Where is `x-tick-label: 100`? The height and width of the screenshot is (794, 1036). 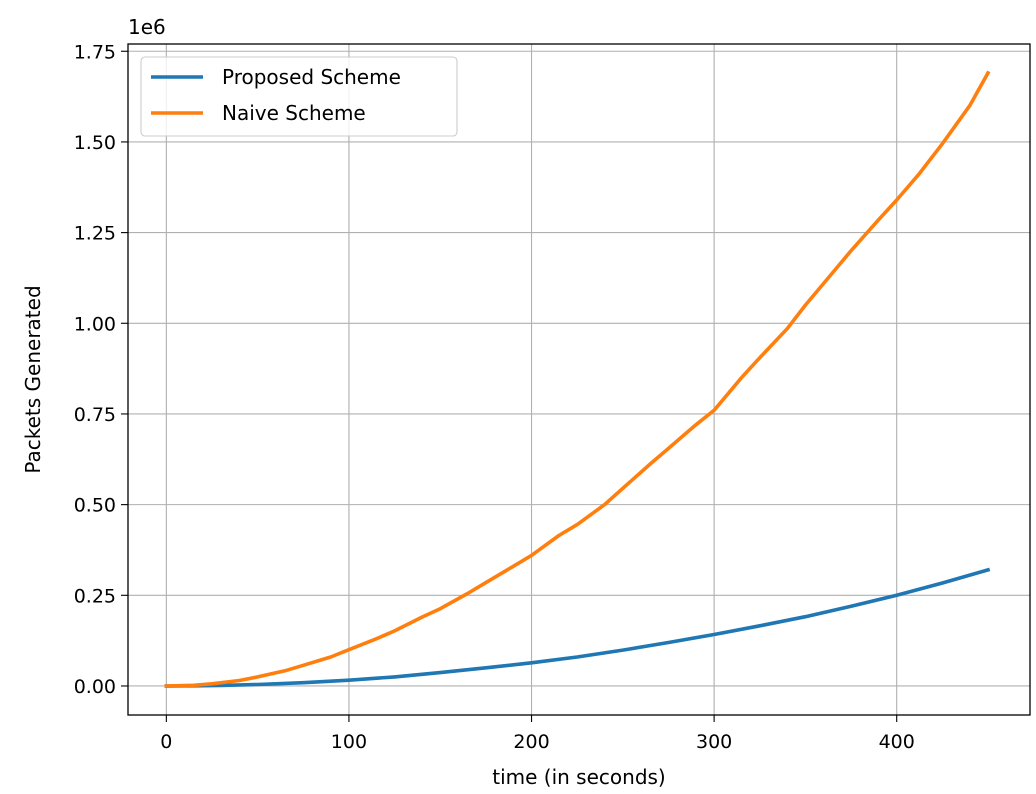
x-tick-label: 100 is located at coordinates (349, 742).